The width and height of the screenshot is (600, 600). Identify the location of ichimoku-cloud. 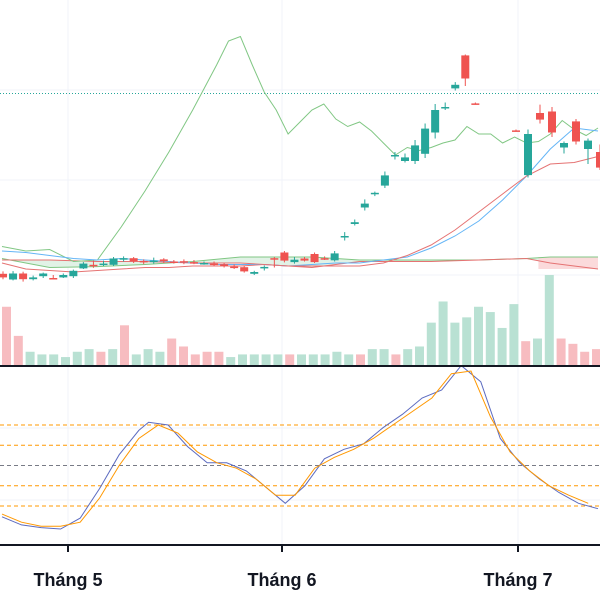
(300, 263).